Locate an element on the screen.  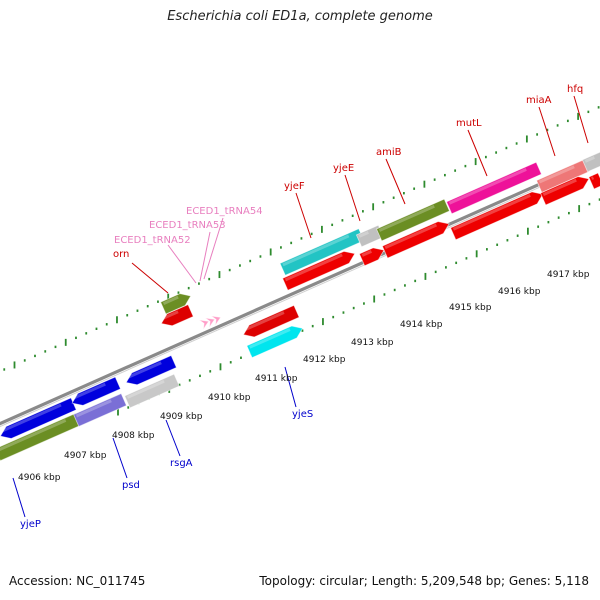
accession-text: Accession: NC_011745 is located at coordinates (77, 581).